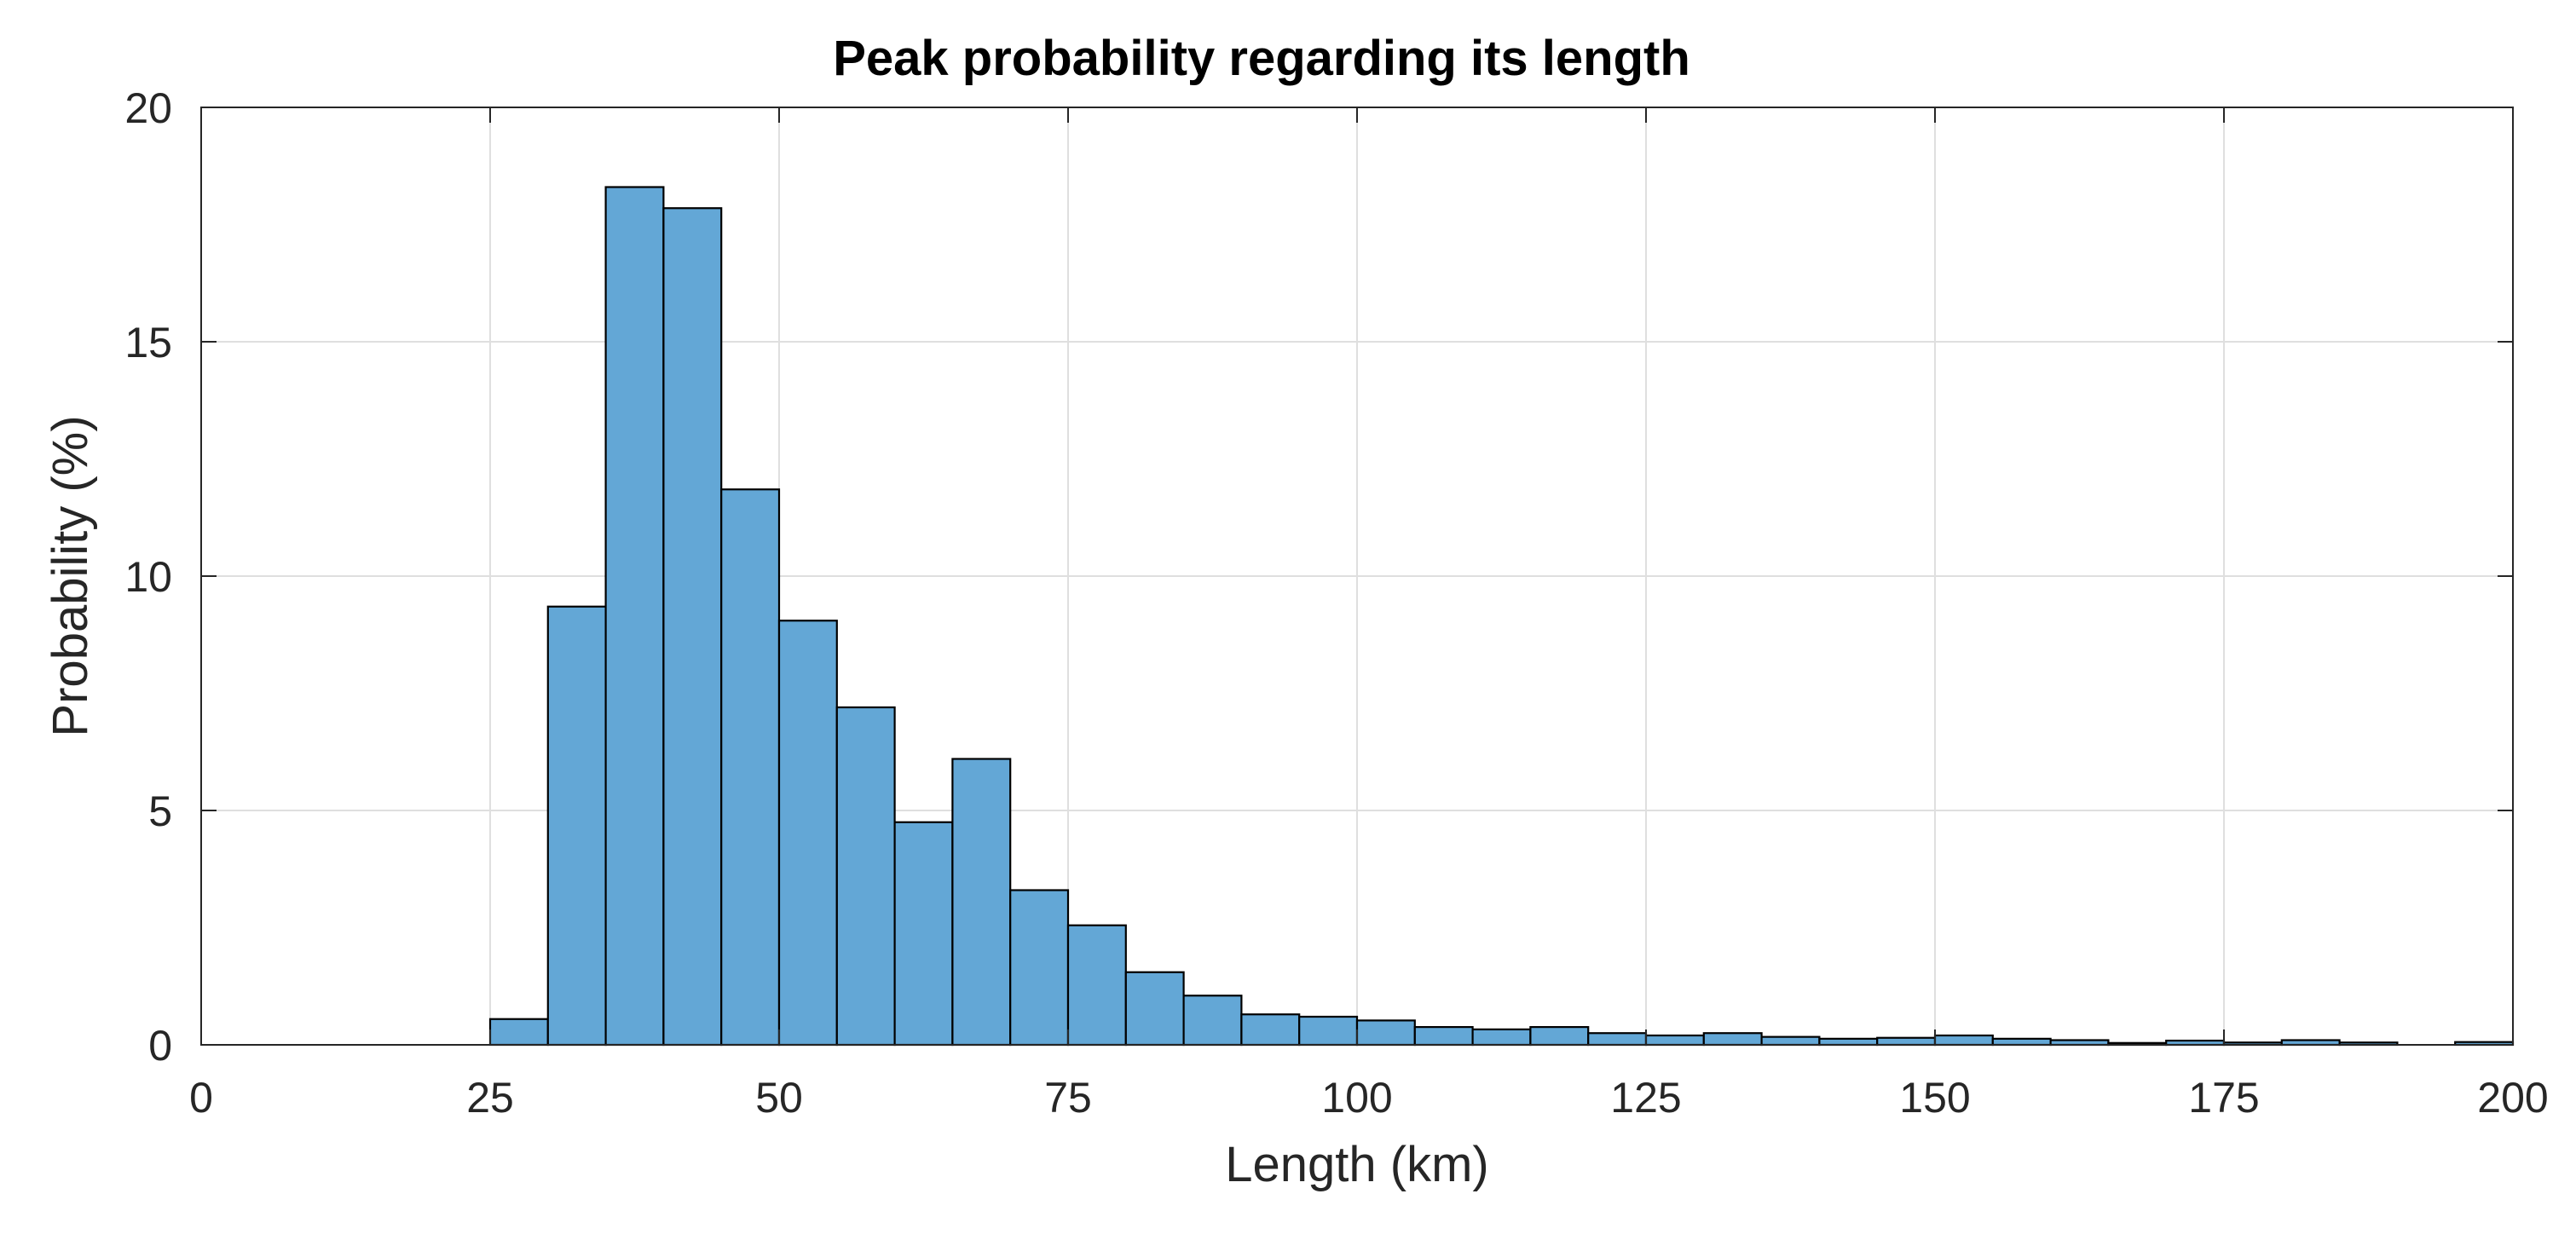 The width and height of the screenshot is (2576, 1240). I want to click on y-tick-label: 15, so click(148, 342).